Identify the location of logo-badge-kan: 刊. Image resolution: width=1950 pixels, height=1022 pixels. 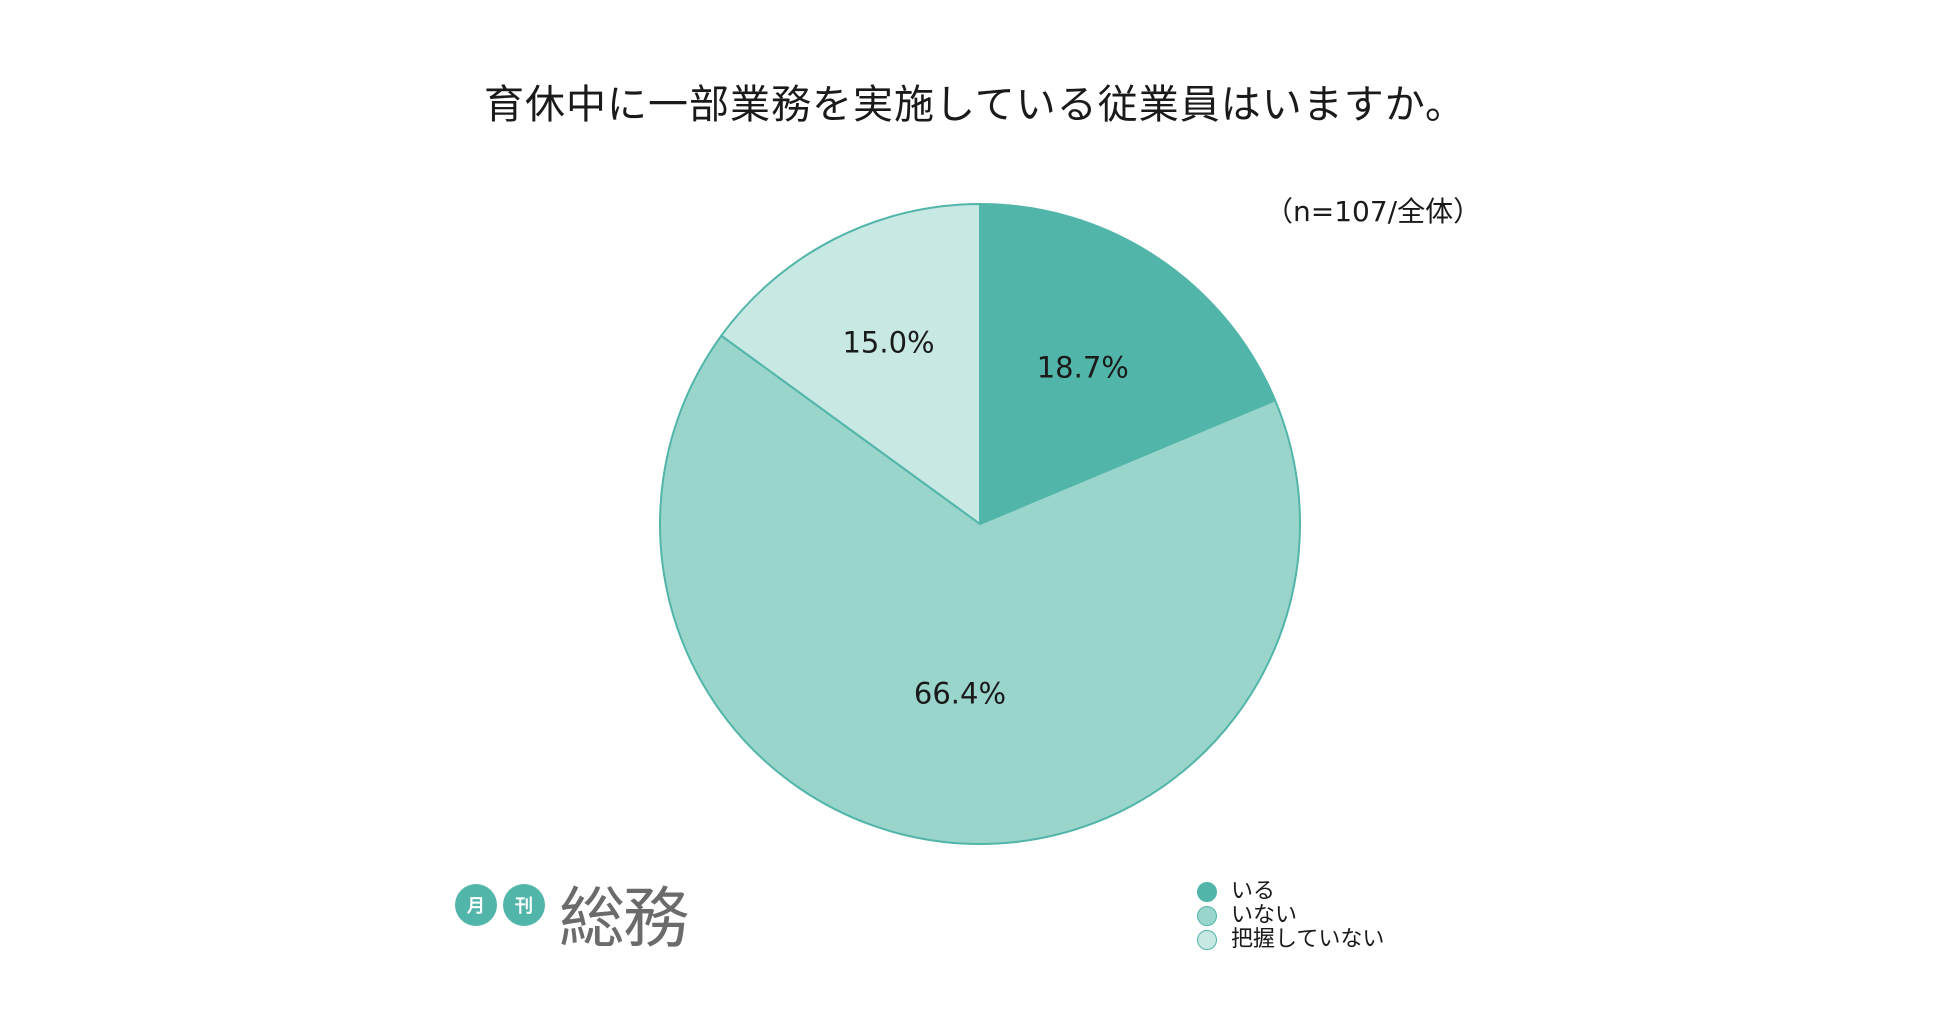
(524, 905).